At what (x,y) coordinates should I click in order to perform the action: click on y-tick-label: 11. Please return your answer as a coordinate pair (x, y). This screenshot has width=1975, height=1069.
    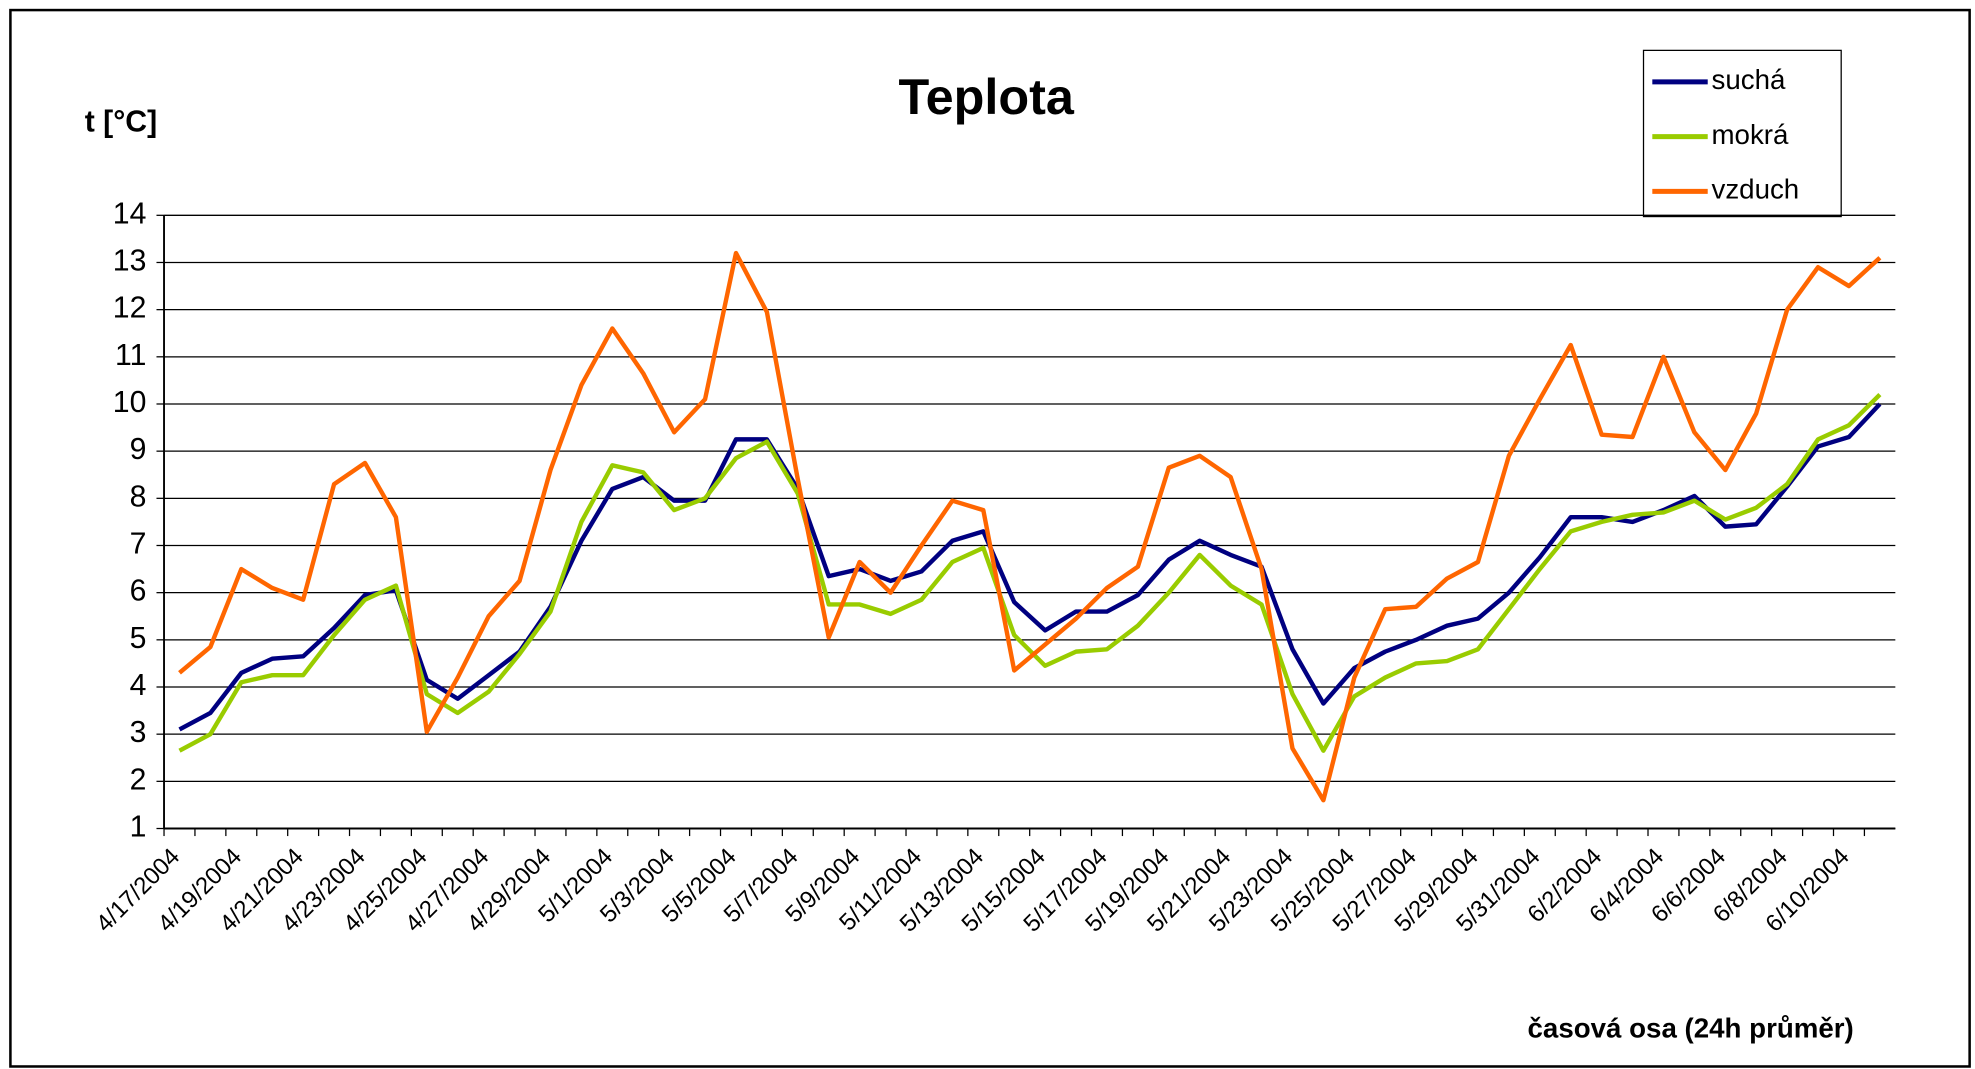
    Looking at the image, I should click on (130, 355).